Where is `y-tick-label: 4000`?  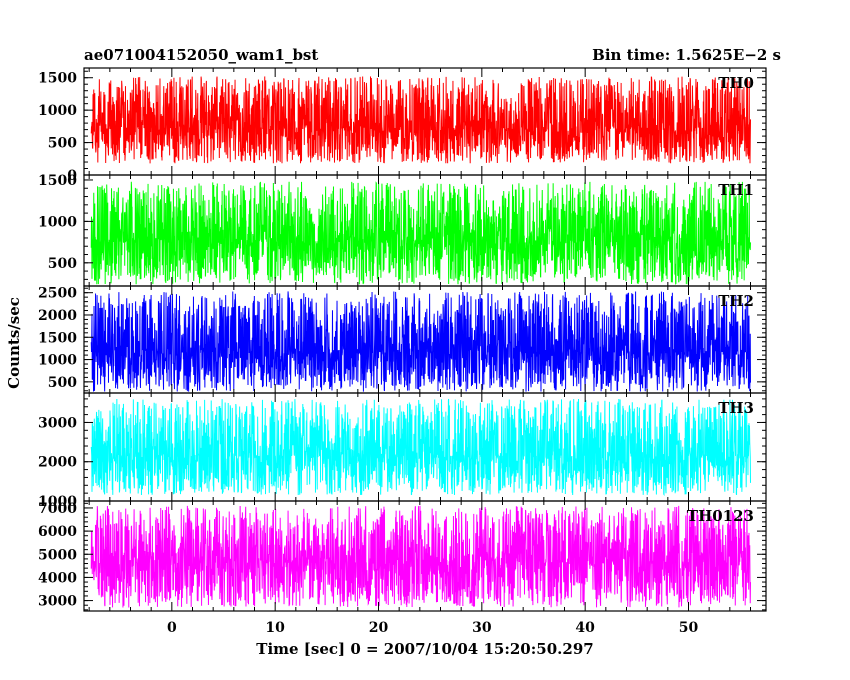
y-tick-label: 4000 is located at coordinates (57, 578).